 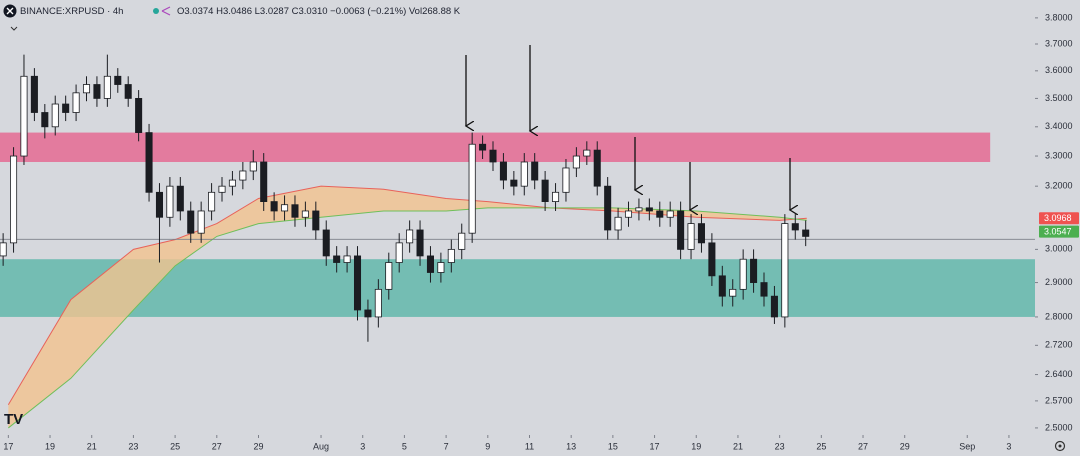 I want to click on y-tick-label: 2.8000, so click(x=1059, y=316).